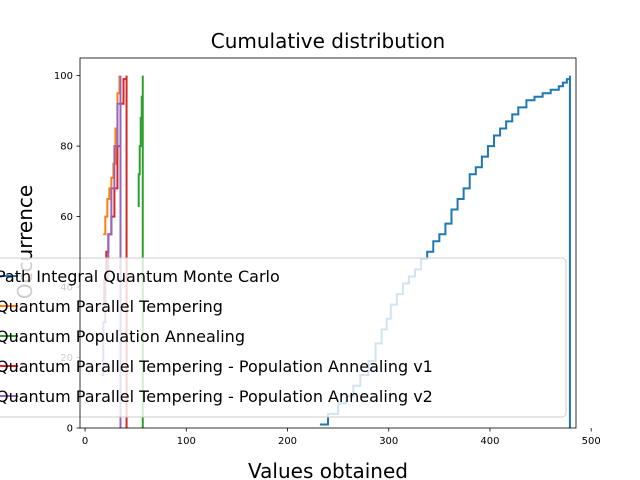 The width and height of the screenshot is (640, 480). What do you see at coordinates (328, 41) in the screenshot?
I see `chart-title: Cumulative distribution` at bounding box center [328, 41].